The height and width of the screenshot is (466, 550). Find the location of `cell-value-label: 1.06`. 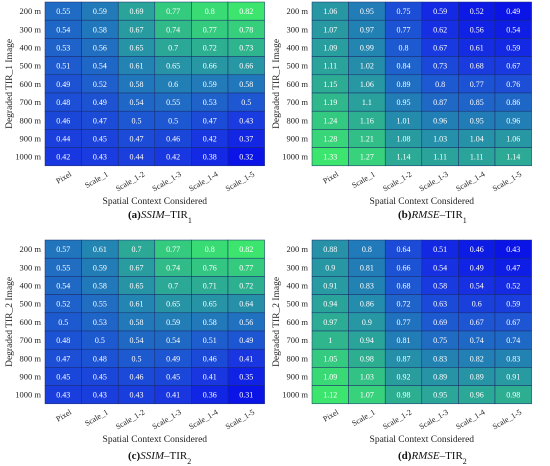

cell-value-label: 1.06 is located at coordinates (367, 84).